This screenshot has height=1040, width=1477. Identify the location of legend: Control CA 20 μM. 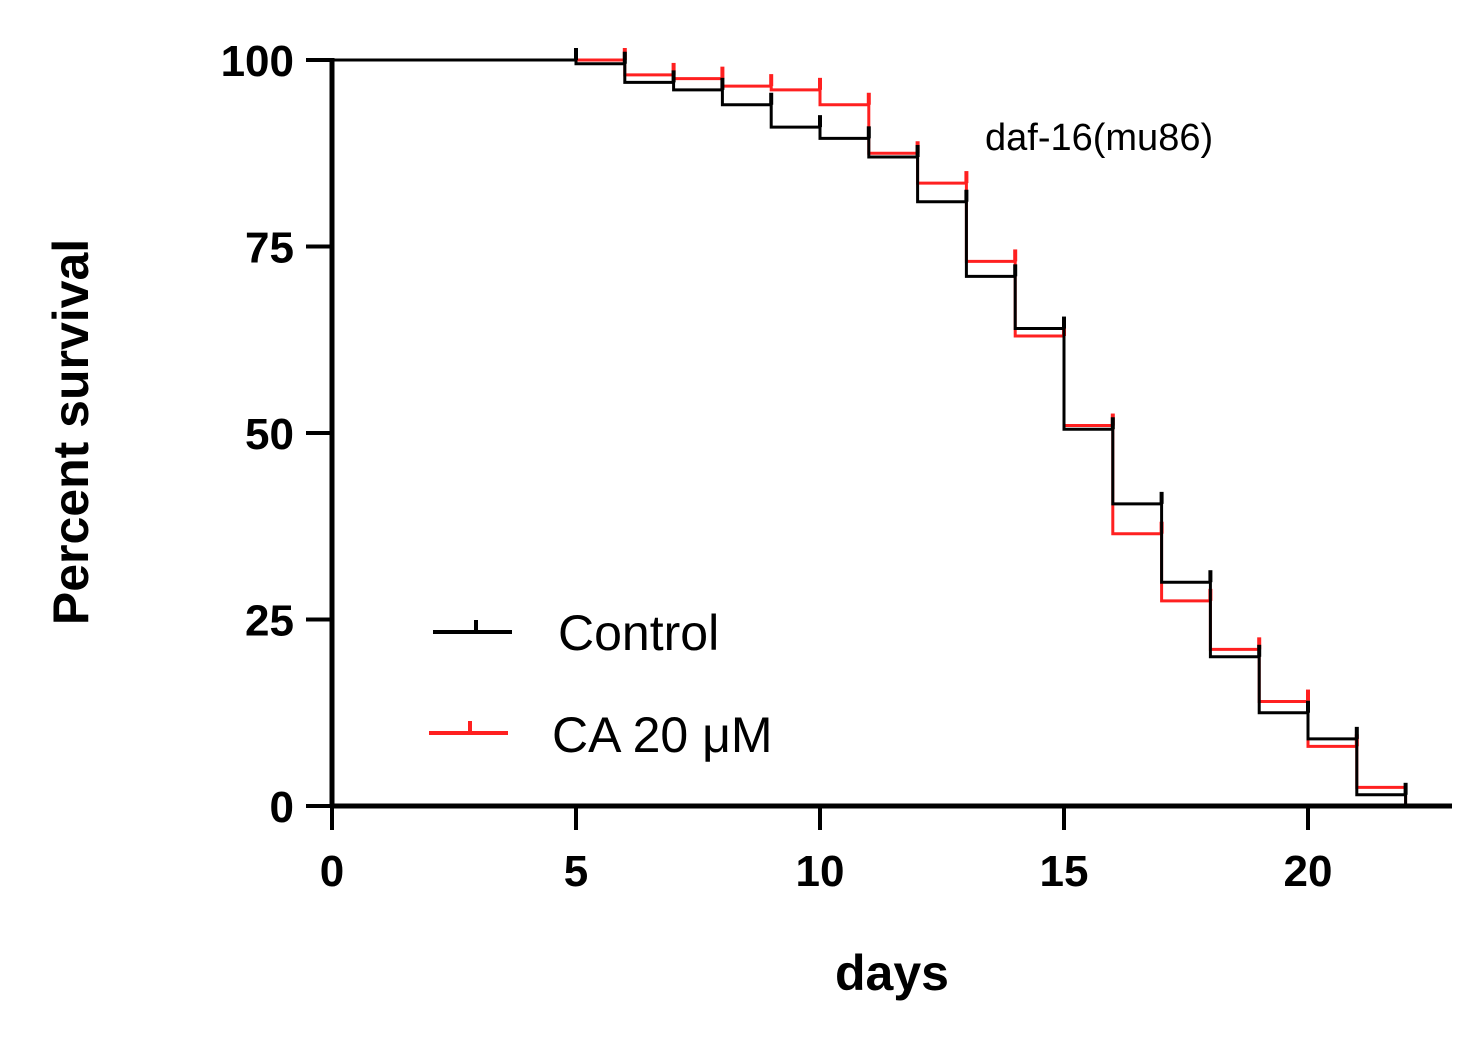
(601, 684).